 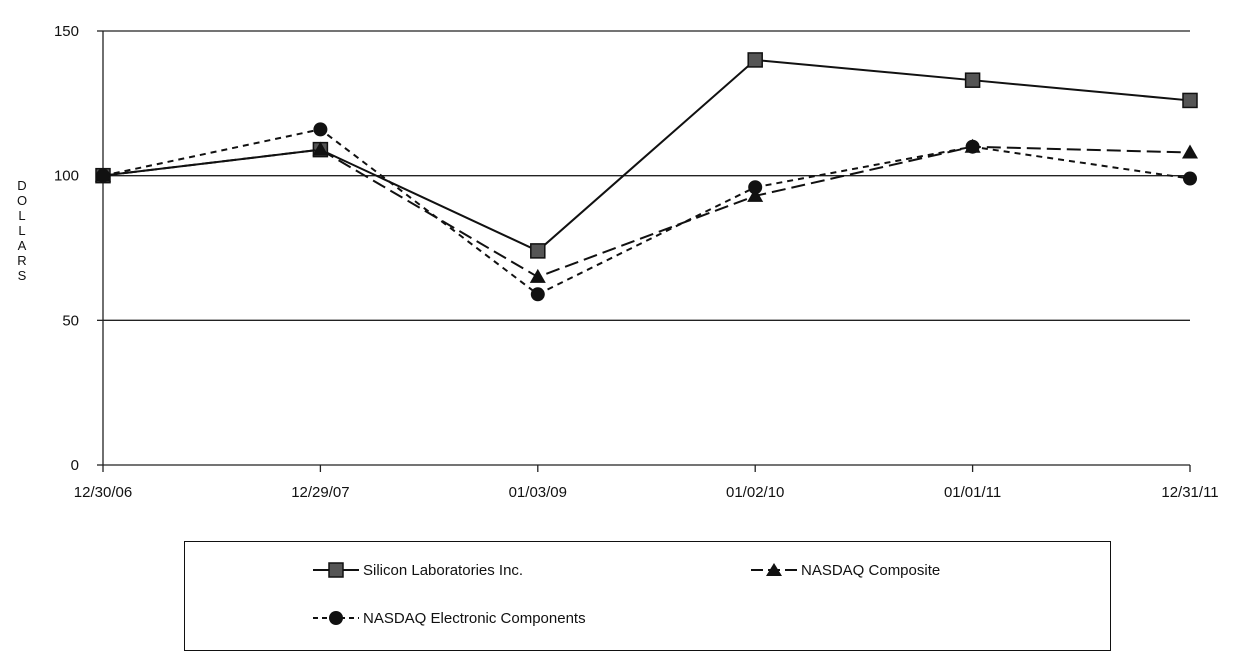 I want to click on legend-swatch-triangle, so click(x=774, y=569).